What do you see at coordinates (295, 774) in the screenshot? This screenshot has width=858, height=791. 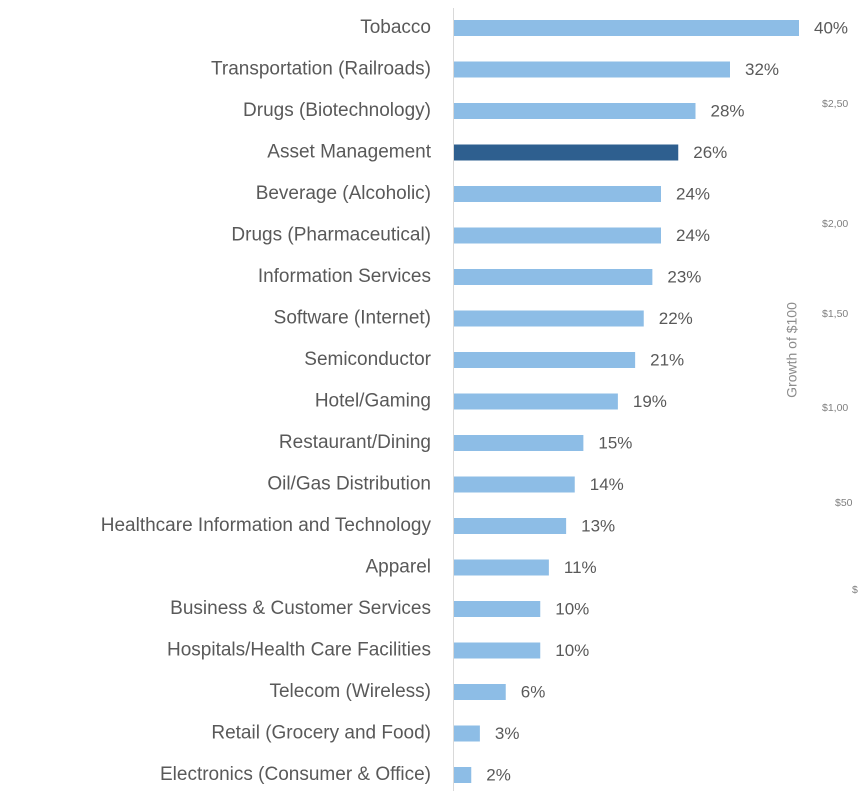 I see `category-label: Electronics (Consumer & Office)` at bounding box center [295, 774].